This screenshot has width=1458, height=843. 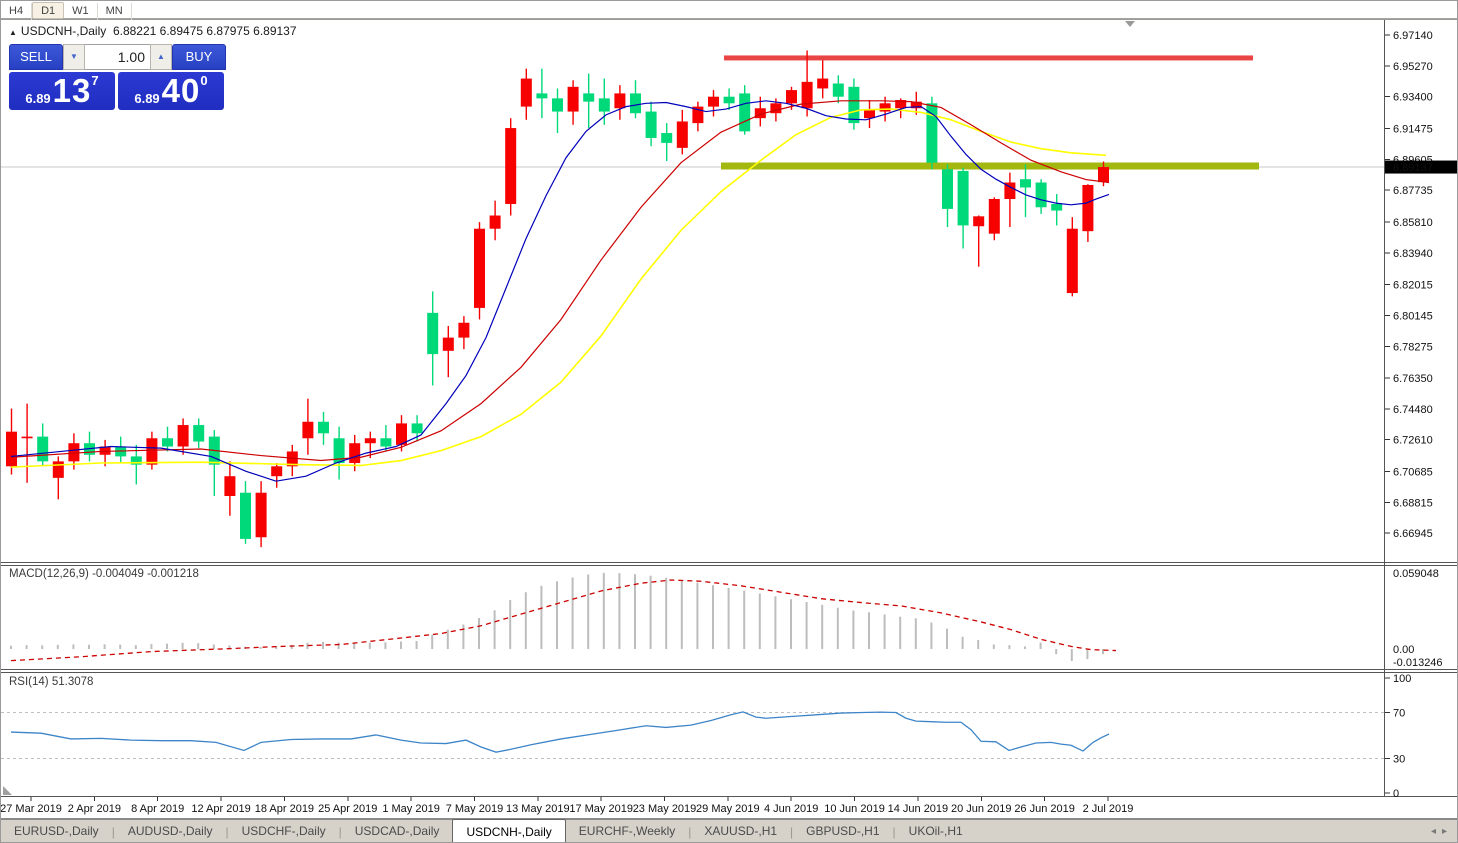 I want to click on symbol-tab-eurusd: EURUSD-,Daily, so click(x=56, y=831).